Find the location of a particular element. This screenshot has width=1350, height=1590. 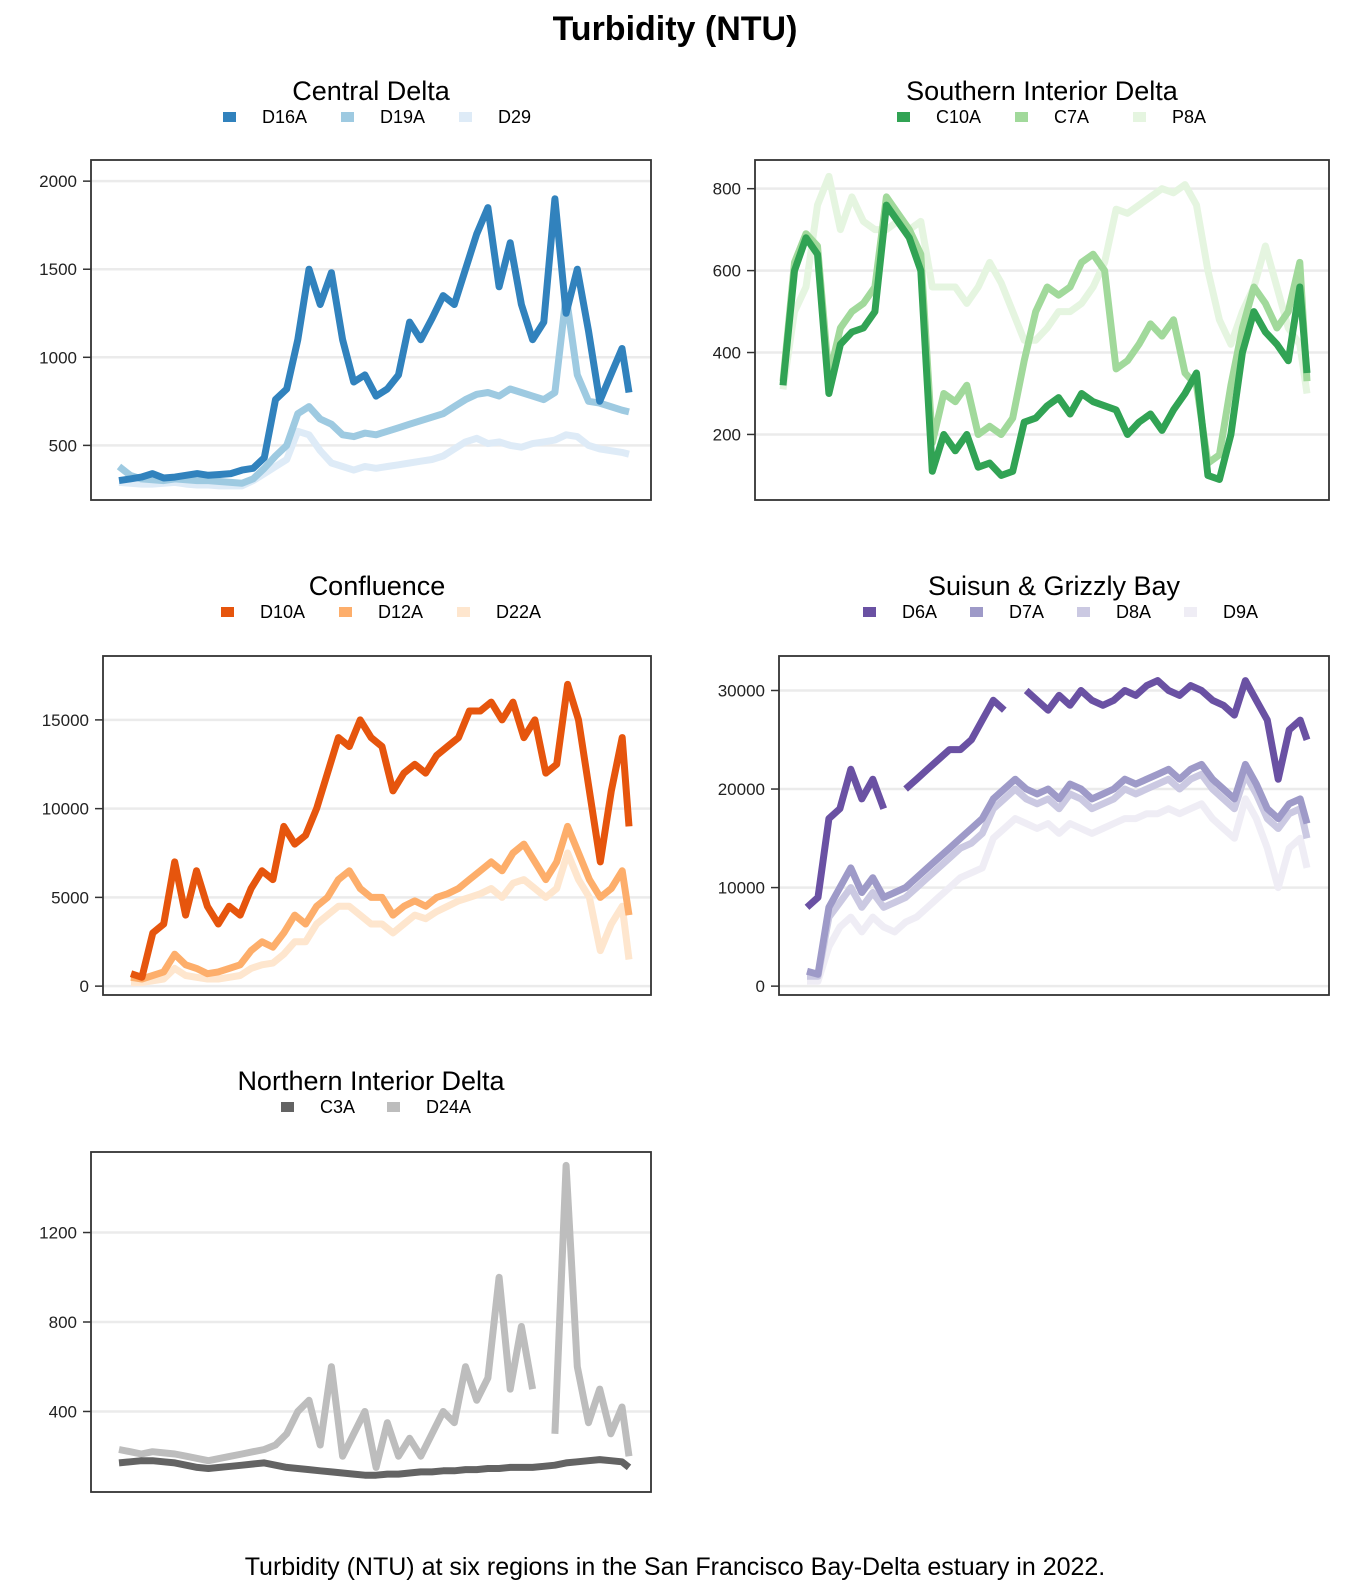

chart-2-panel-border is located at coordinates (1042, 330).